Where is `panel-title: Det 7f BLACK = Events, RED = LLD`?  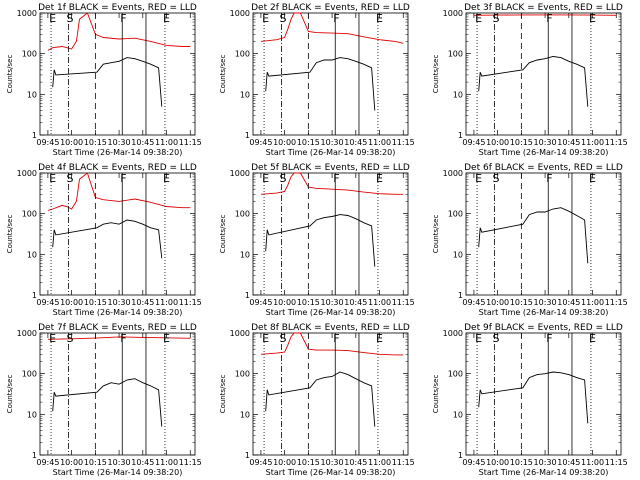
panel-title: Det 7f BLACK = Events, RED = LLD is located at coordinates (117, 328).